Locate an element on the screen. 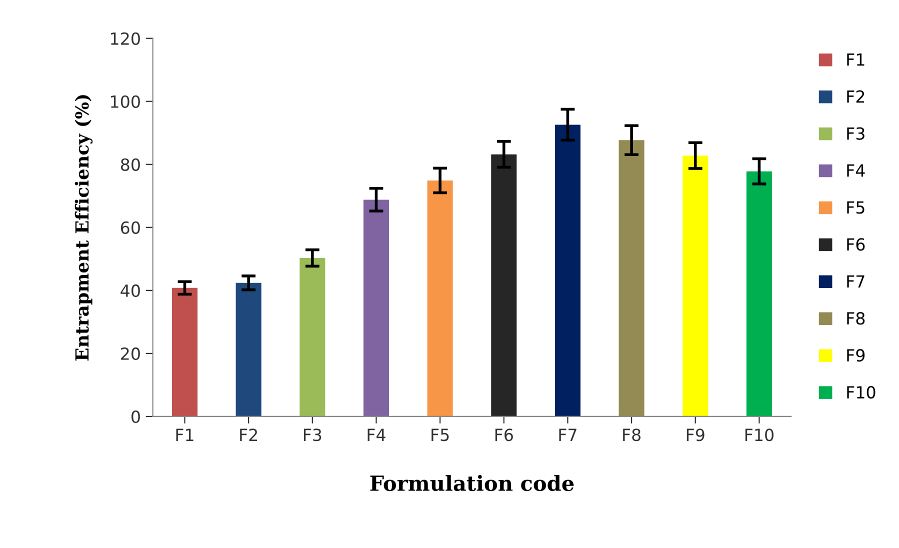 The width and height of the screenshot is (899, 548). x-tick-label: F10 is located at coordinates (759, 435).